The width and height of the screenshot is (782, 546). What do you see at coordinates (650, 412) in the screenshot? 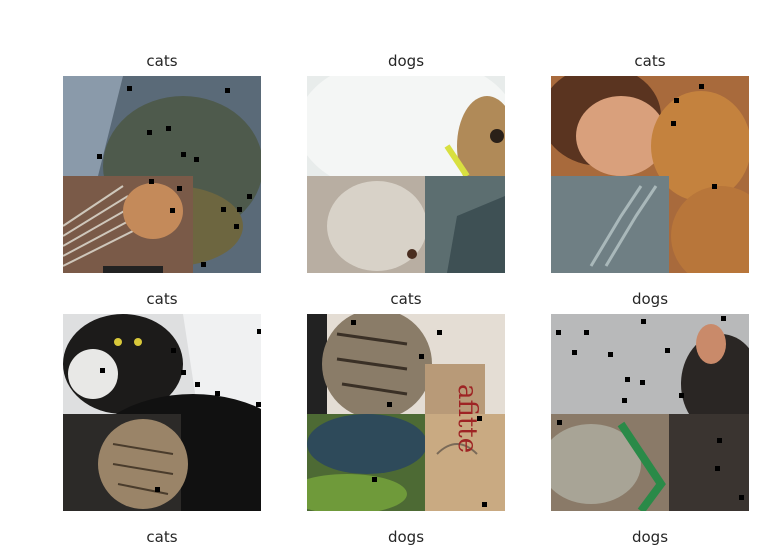
I see `dog-paw-augmented-photo` at bounding box center [650, 412].